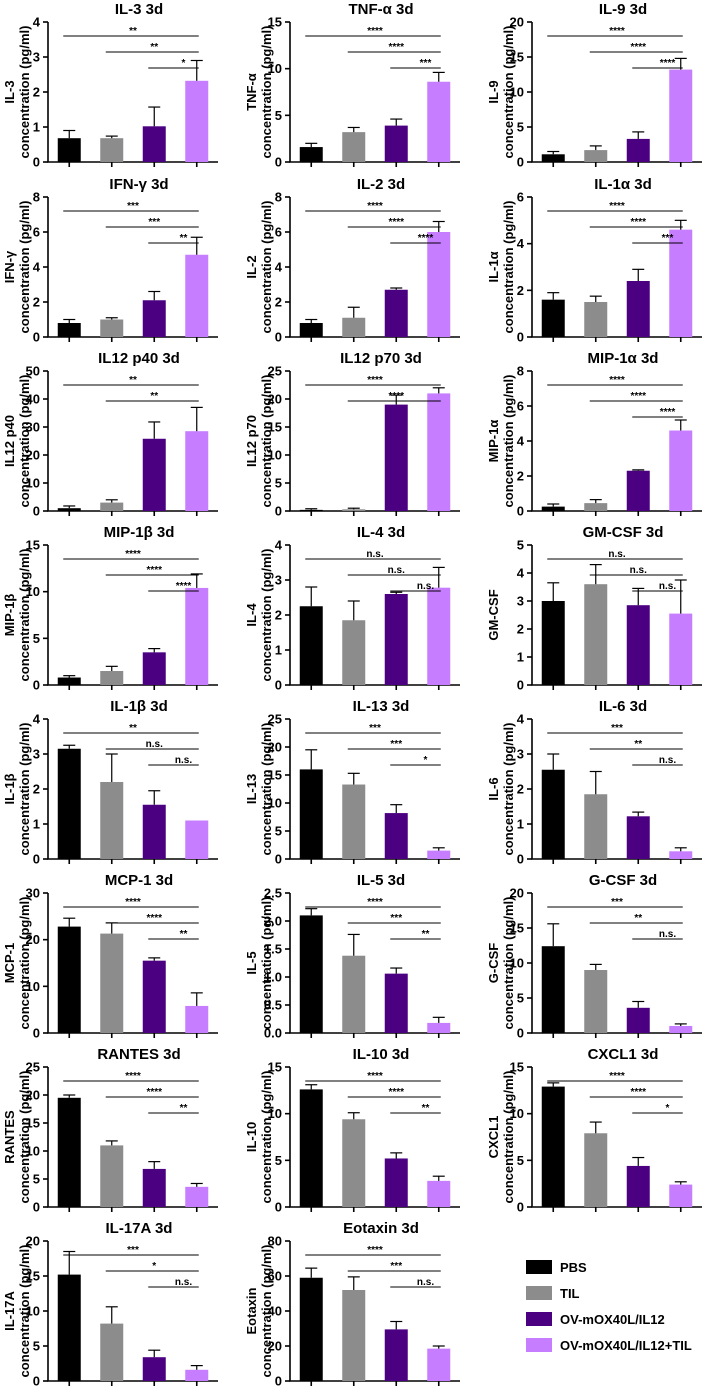 Image resolution: width=728 pixels, height=1388 pixels. I want to click on y-tick-label: 1.0, so click(273, 977).